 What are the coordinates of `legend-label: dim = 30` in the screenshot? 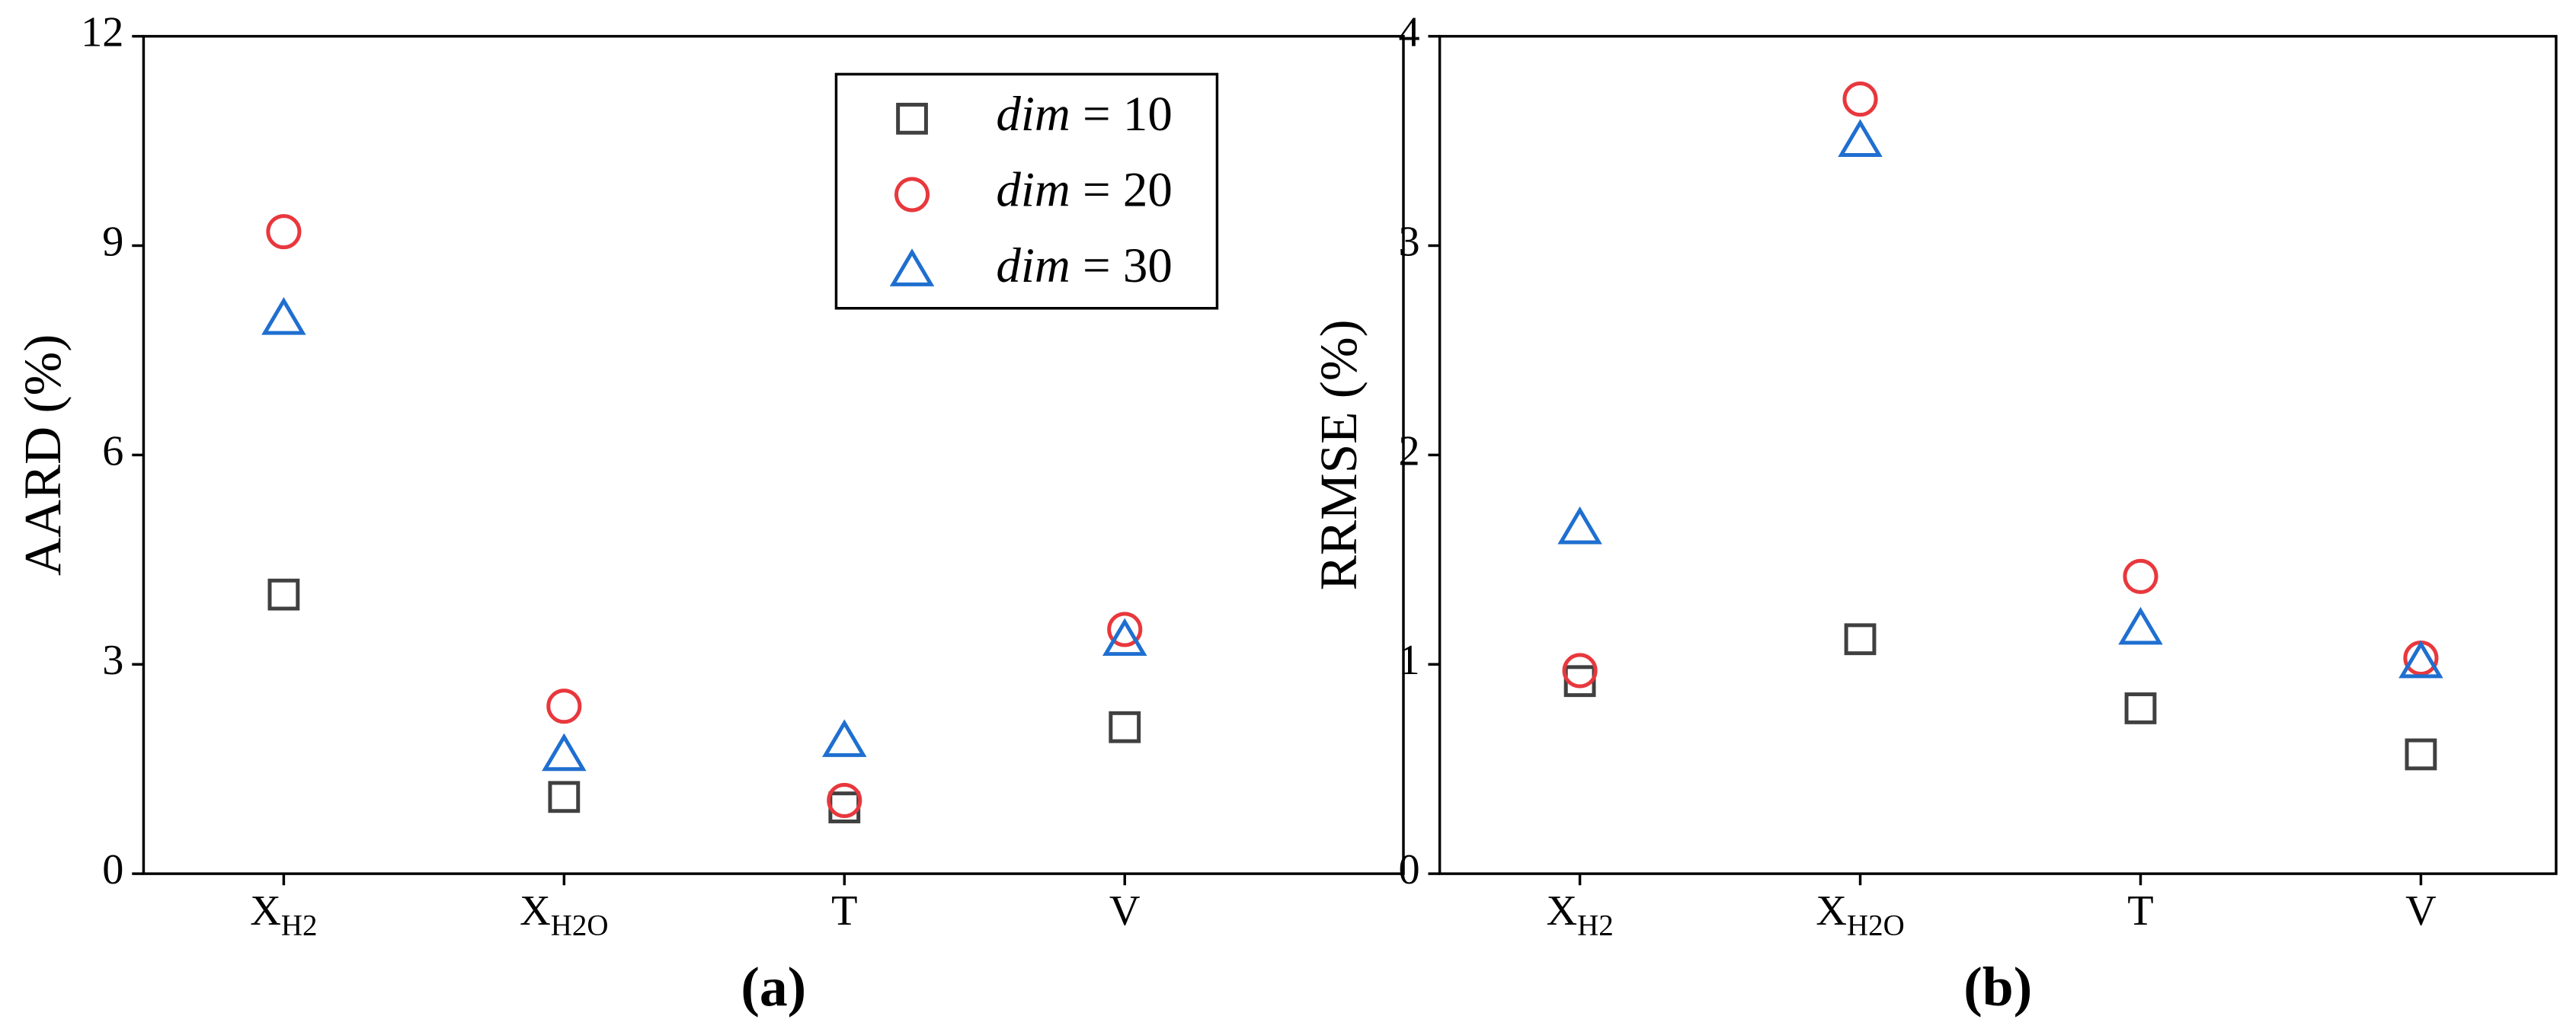 It's located at (1084, 265).